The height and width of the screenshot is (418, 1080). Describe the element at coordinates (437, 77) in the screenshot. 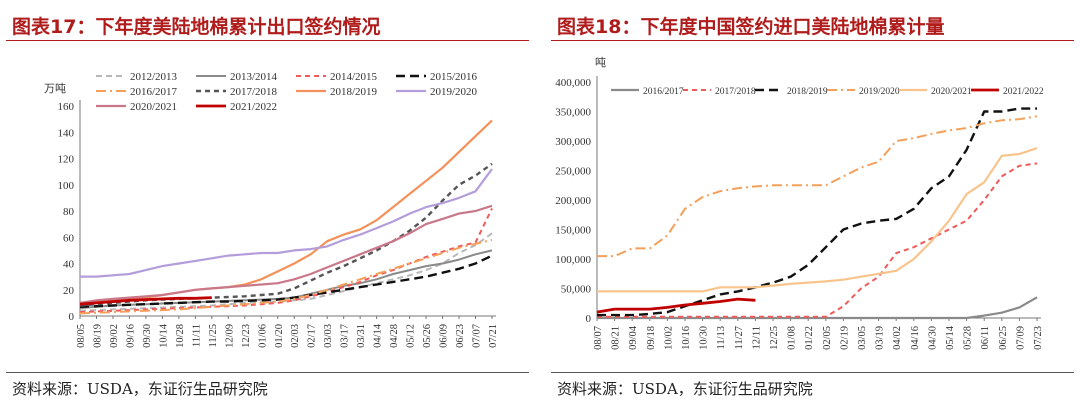

I see `legend-entry: 2015/2016` at that location.